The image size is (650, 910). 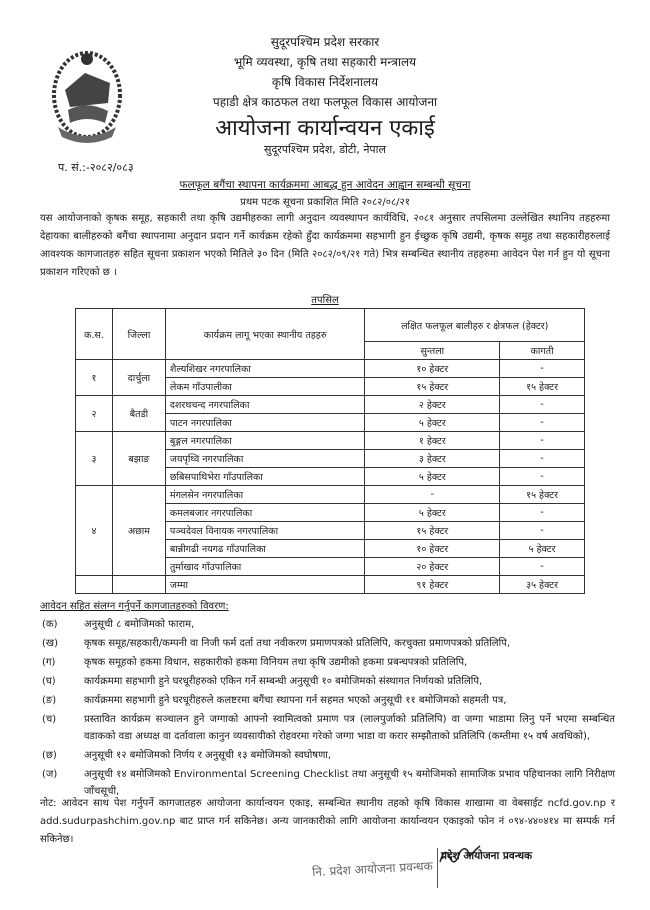 I want to click on cell-orange: २० हेक्टर, so click(x=432, y=566).